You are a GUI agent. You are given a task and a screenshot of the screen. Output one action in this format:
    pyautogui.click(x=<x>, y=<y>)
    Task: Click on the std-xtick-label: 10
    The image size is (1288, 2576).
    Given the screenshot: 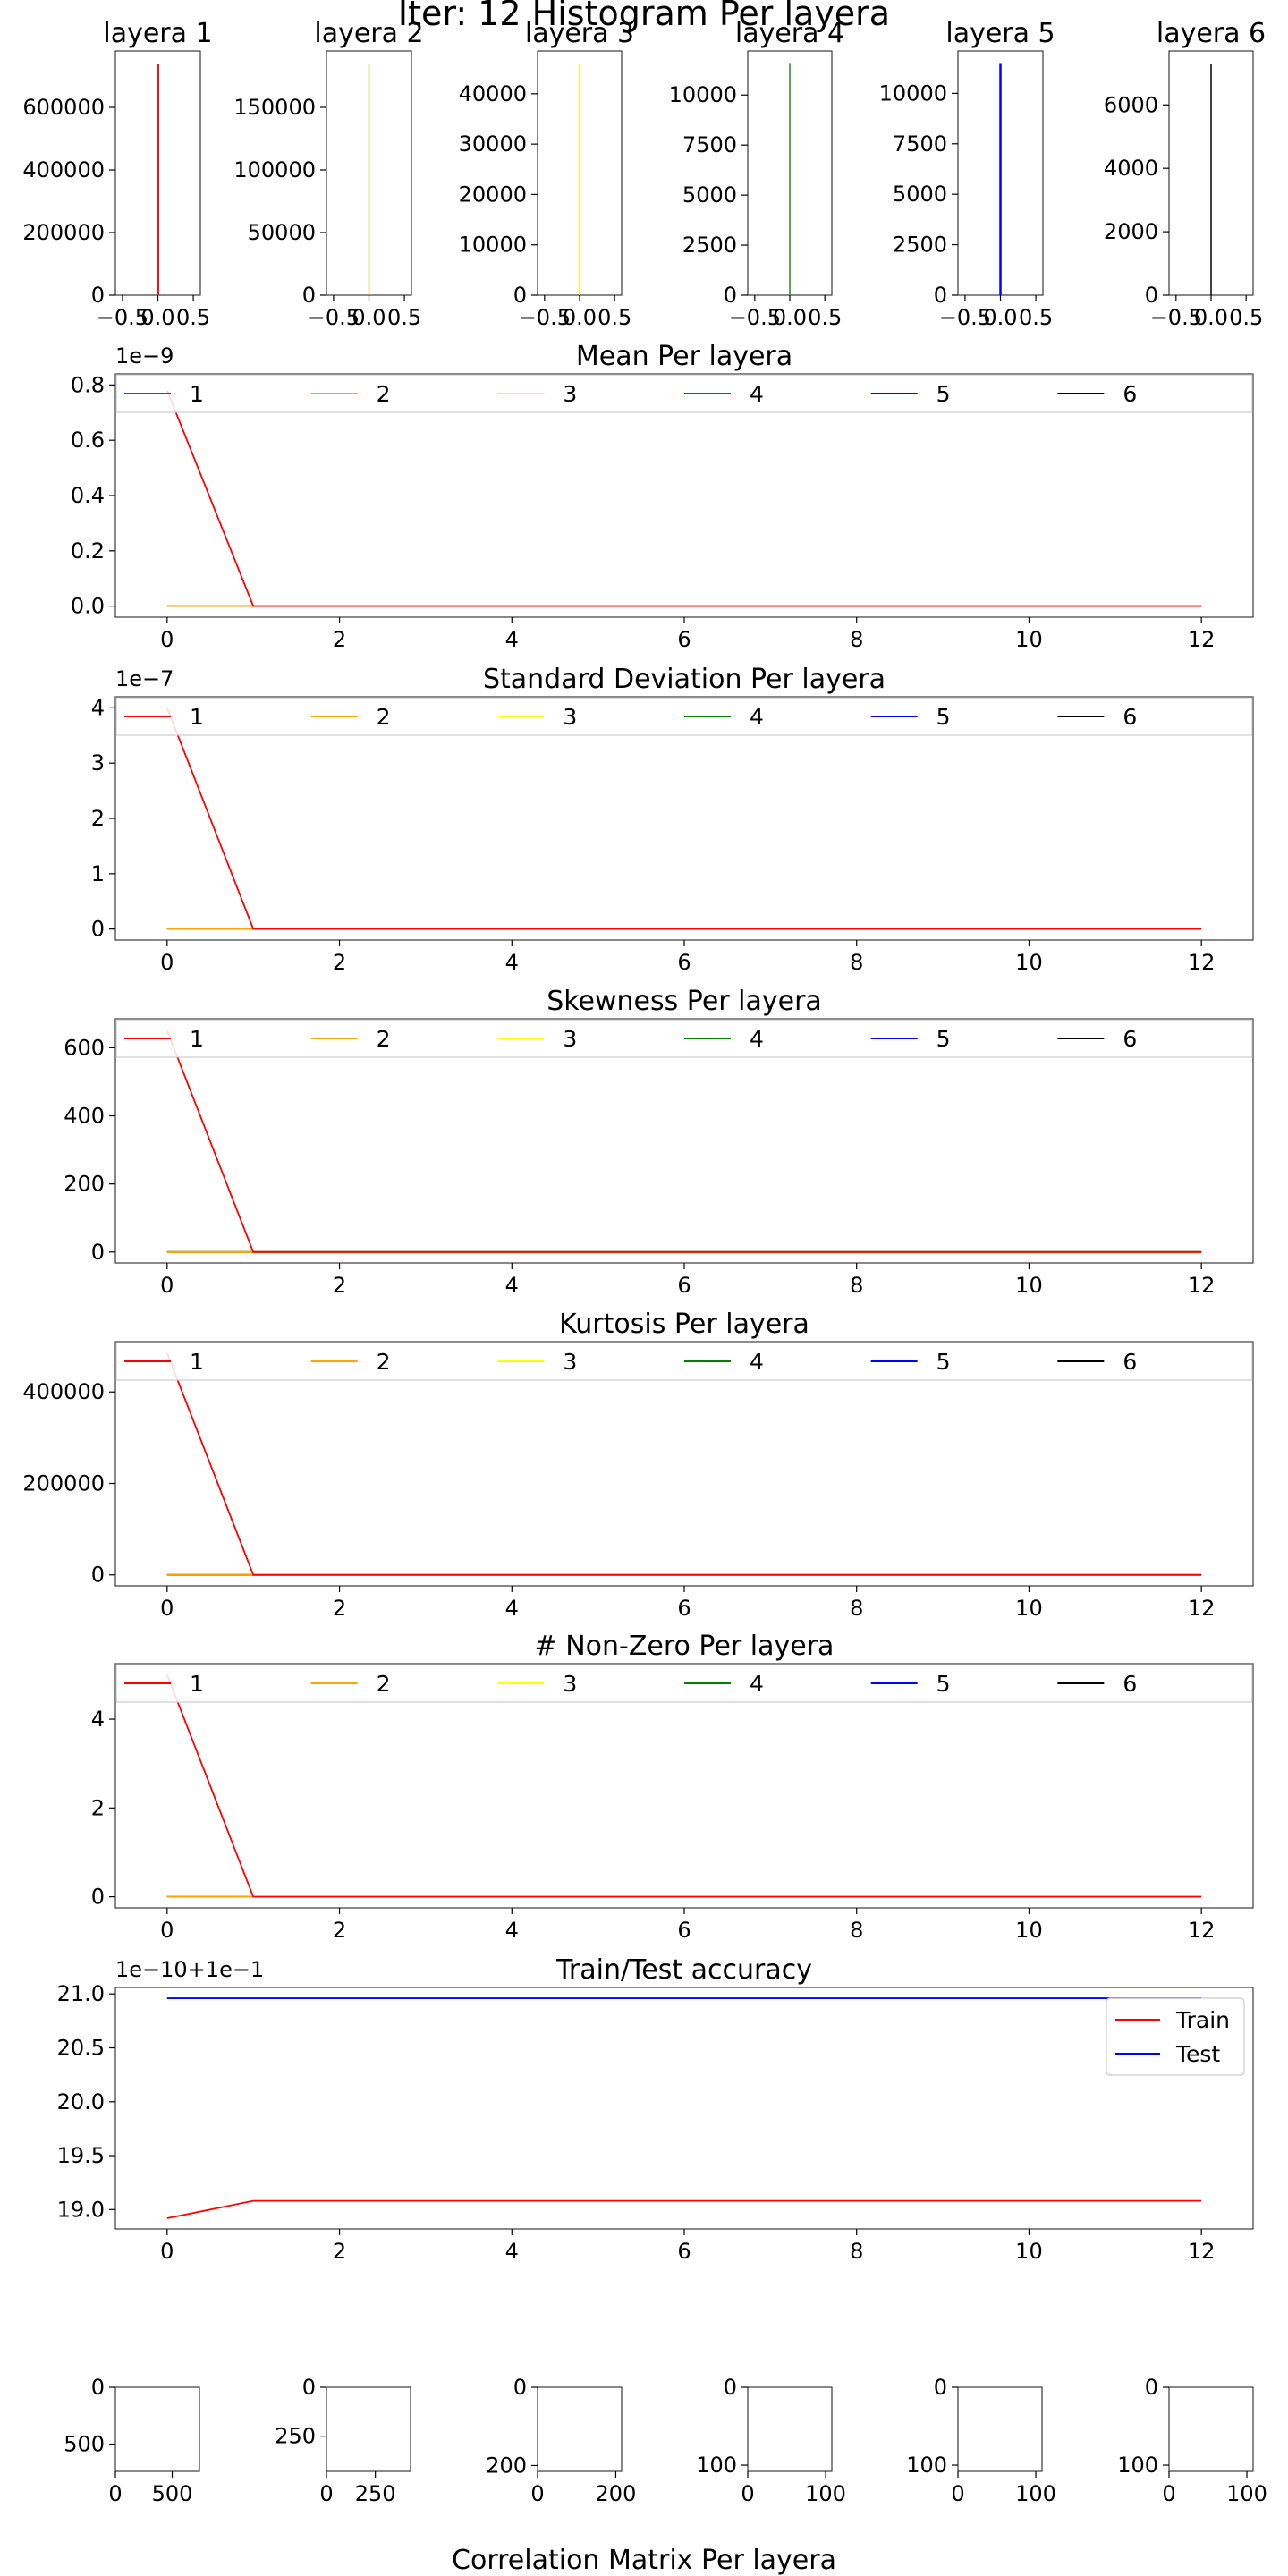 What is the action you would take?
    pyautogui.click(x=1029, y=962)
    